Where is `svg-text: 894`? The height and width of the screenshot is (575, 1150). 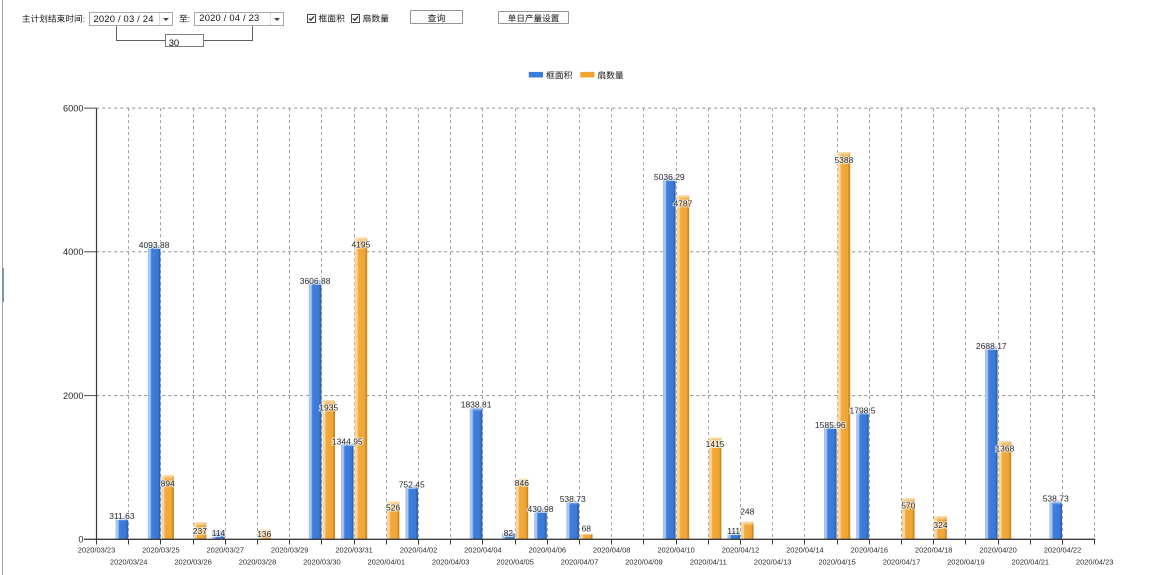
svg-text: 894 is located at coordinates (168, 484).